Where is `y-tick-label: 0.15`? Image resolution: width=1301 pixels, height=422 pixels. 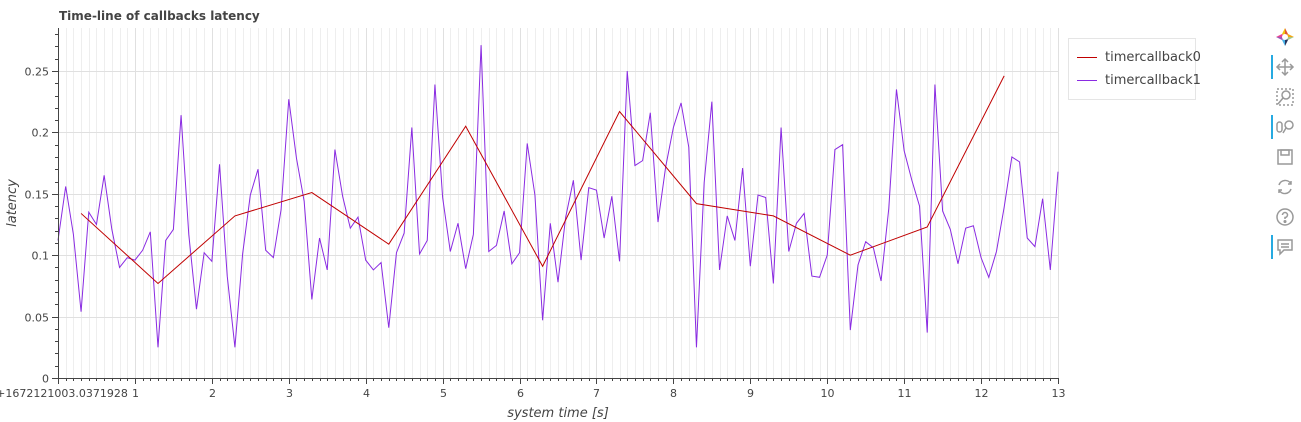
y-tick-label: 0.15 is located at coordinates (37, 195).